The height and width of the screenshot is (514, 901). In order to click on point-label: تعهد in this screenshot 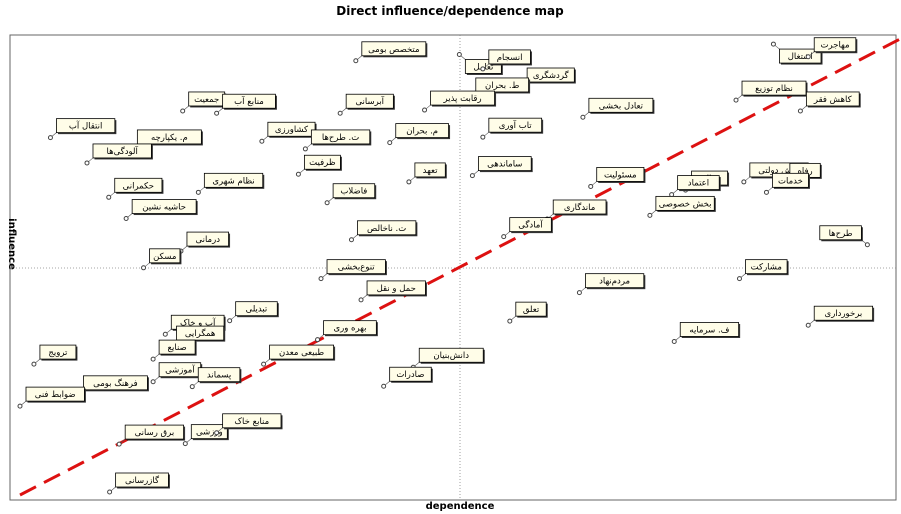, I will do `click(430, 171)`.